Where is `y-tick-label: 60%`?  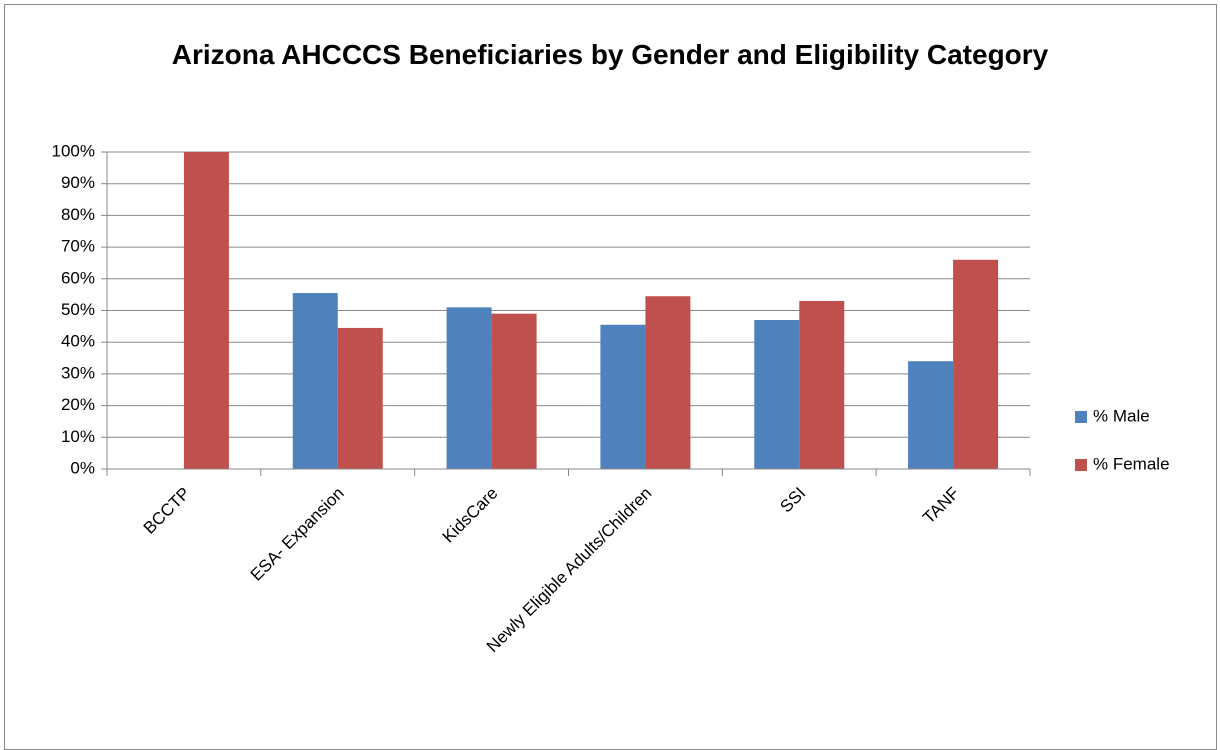
y-tick-label: 60% is located at coordinates (78, 277).